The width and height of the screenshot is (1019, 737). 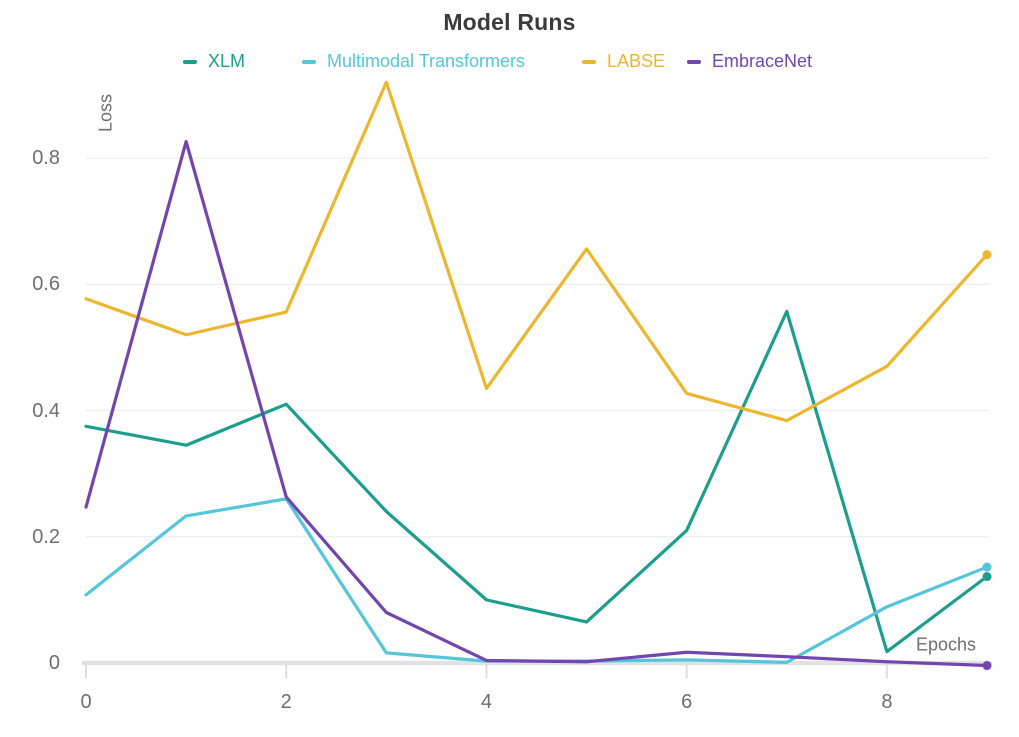 What do you see at coordinates (86, 702) in the screenshot?
I see `x-tick-0: 0` at bounding box center [86, 702].